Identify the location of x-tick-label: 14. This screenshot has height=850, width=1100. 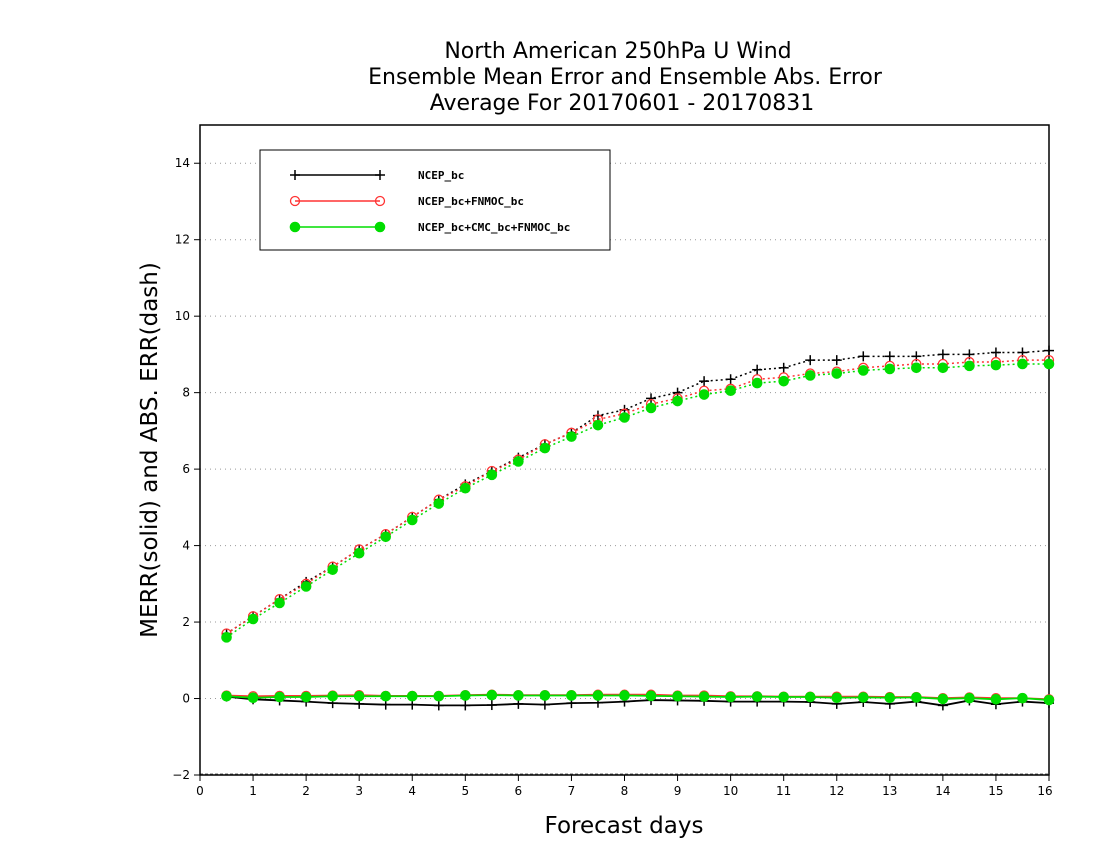
(942, 791).